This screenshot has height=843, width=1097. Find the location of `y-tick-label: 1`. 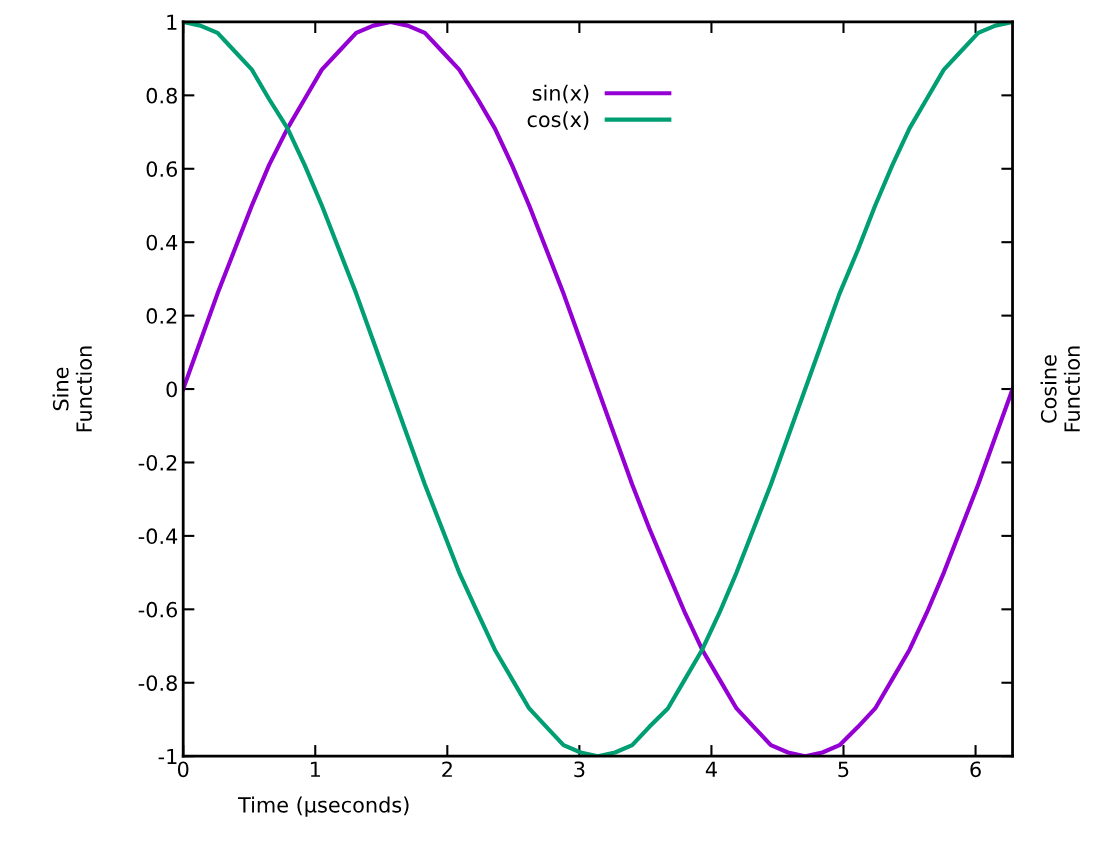

y-tick-label: 1 is located at coordinates (172, 22).